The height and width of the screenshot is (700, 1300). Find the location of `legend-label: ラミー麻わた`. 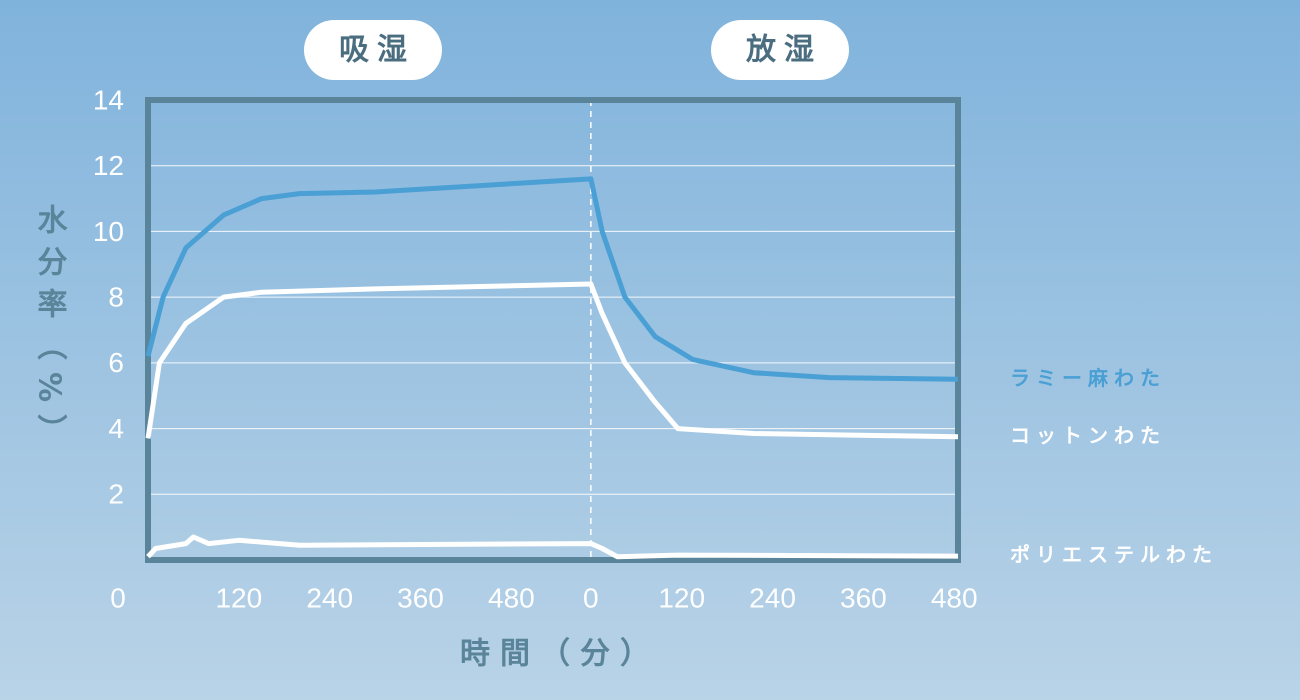

legend-label: ラミー麻わた is located at coordinates (1088, 378).